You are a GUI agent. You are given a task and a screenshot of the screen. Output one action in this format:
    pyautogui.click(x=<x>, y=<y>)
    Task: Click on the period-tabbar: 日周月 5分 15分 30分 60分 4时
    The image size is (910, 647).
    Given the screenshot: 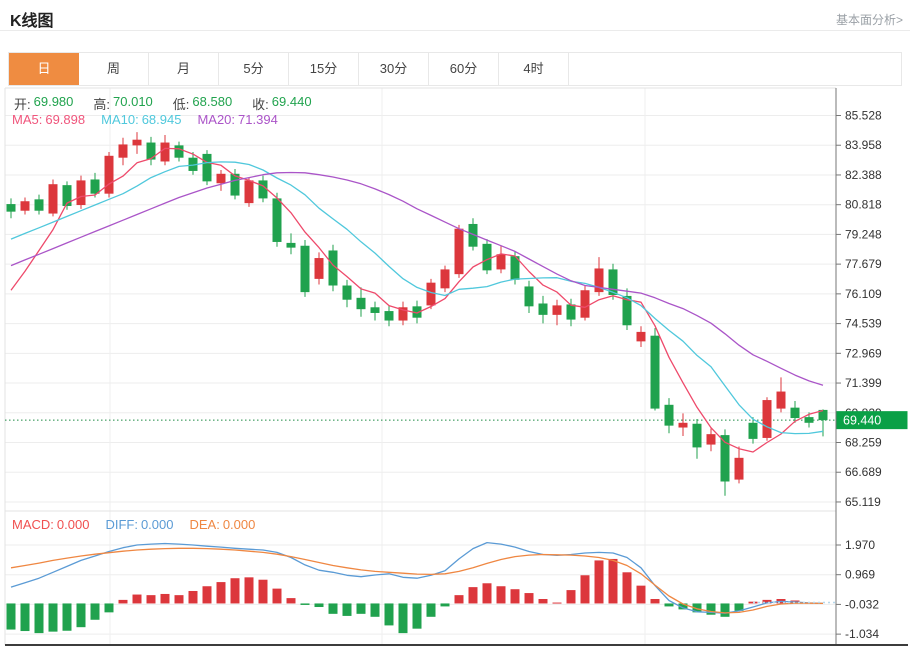 What is the action you would take?
    pyautogui.click(x=455, y=69)
    